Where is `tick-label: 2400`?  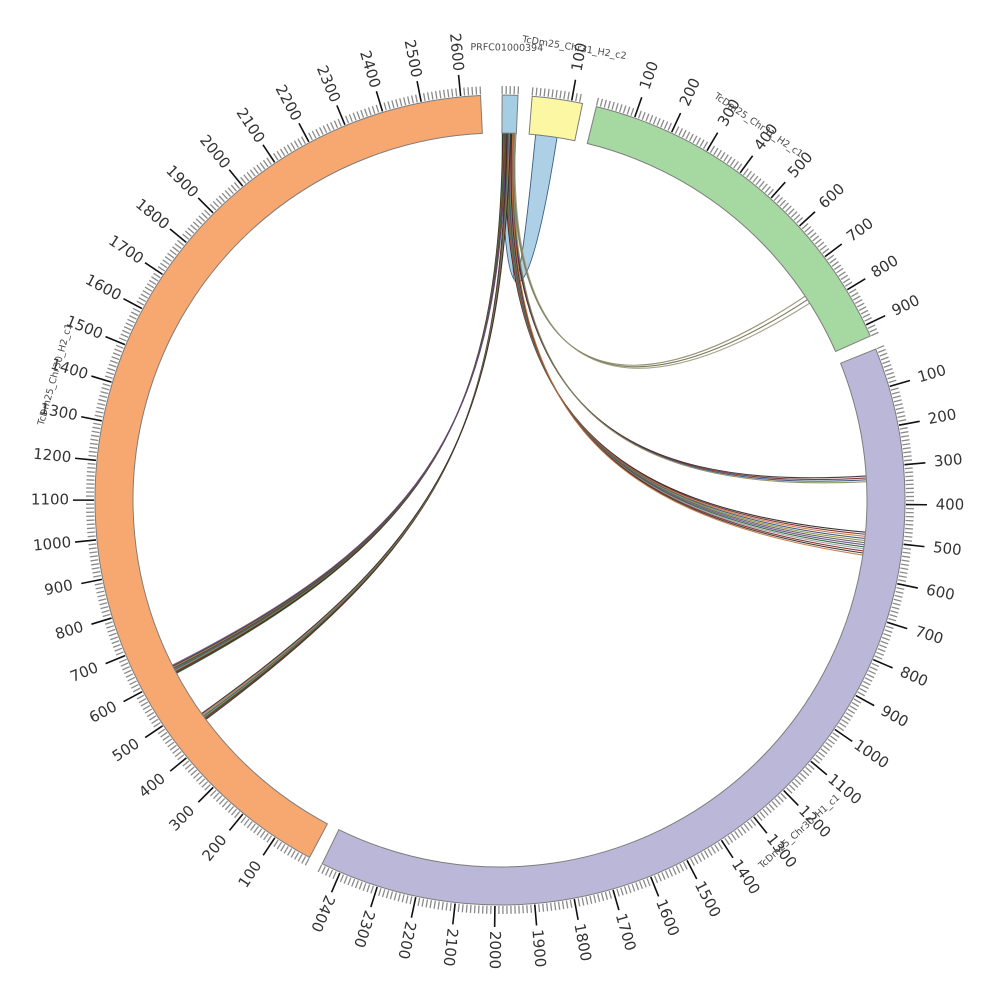 tick-label: 2400 is located at coordinates (323, 914).